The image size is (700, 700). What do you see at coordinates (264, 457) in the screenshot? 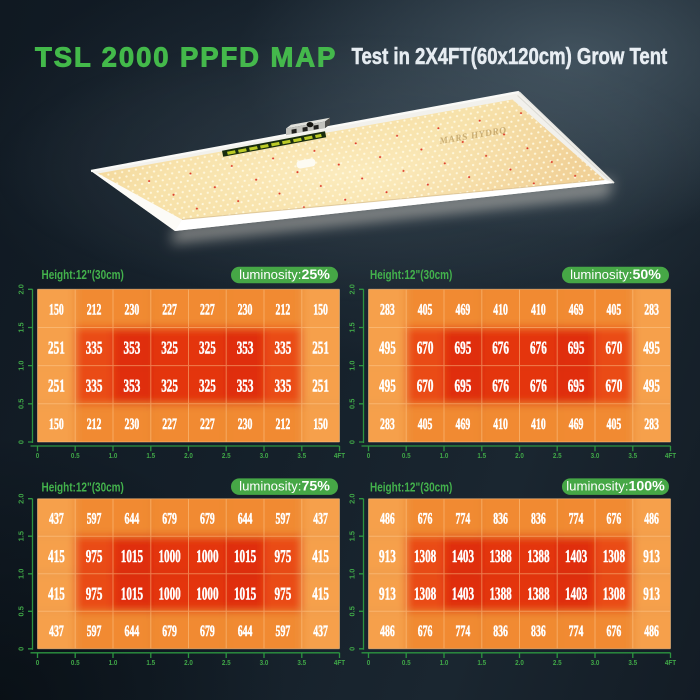
I see `svg-text: 3.0` at bounding box center [264, 457].